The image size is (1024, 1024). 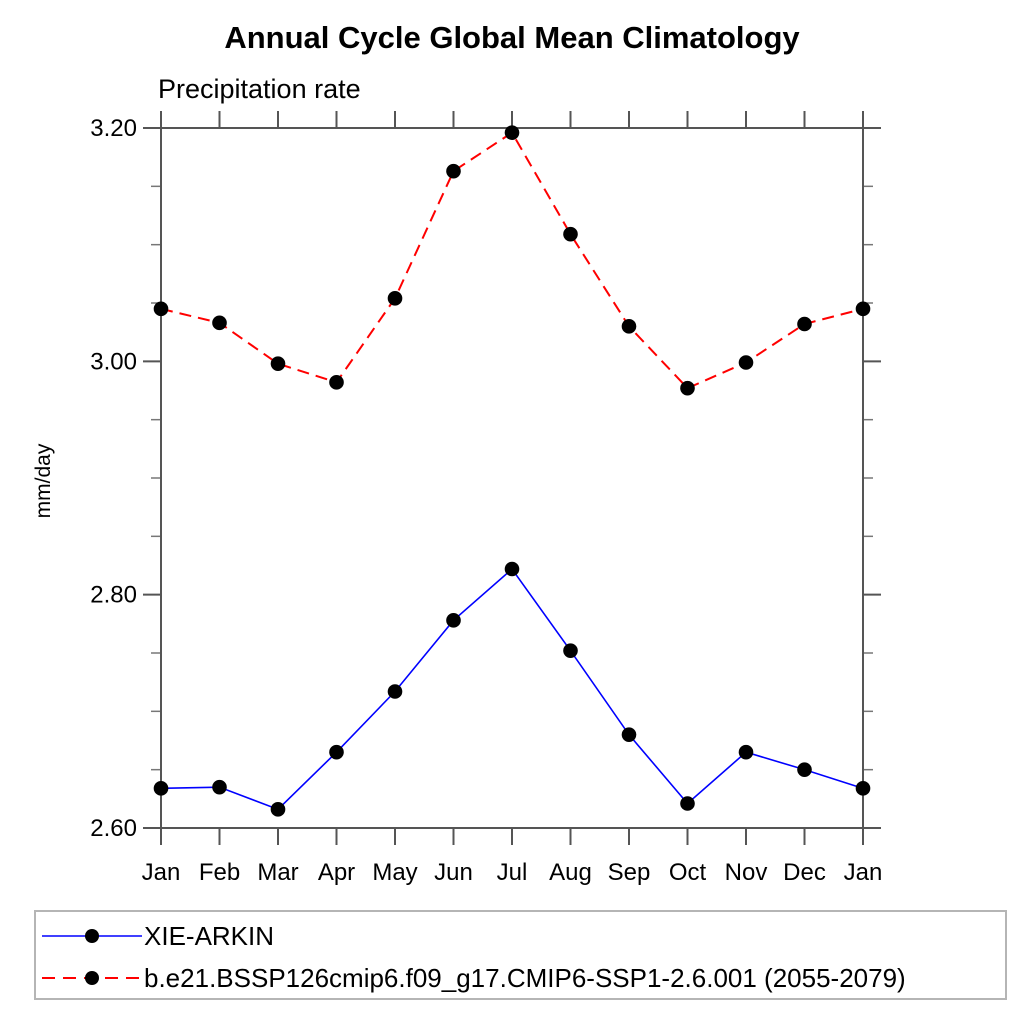 I want to click on x-axis-tick-label: Sep, so click(x=629, y=872).